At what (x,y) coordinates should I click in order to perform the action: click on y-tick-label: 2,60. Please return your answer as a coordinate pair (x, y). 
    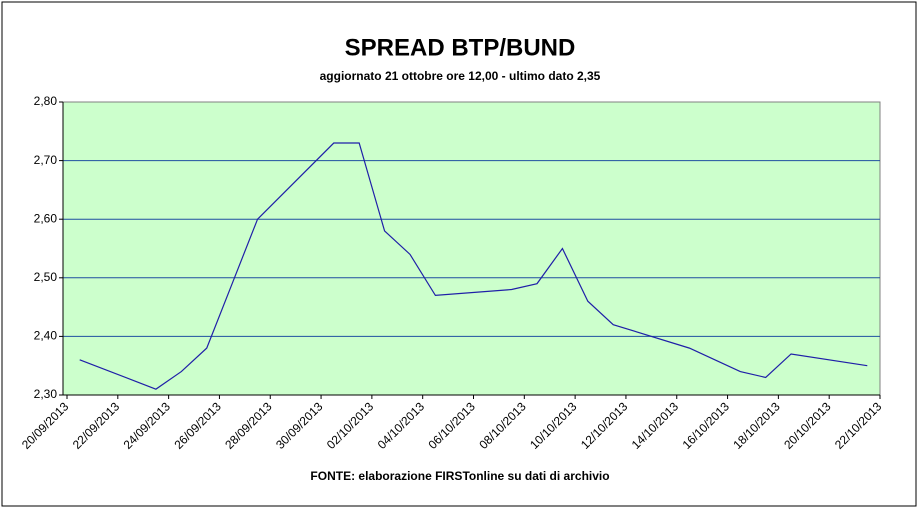
    Looking at the image, I should click on (46, 218).